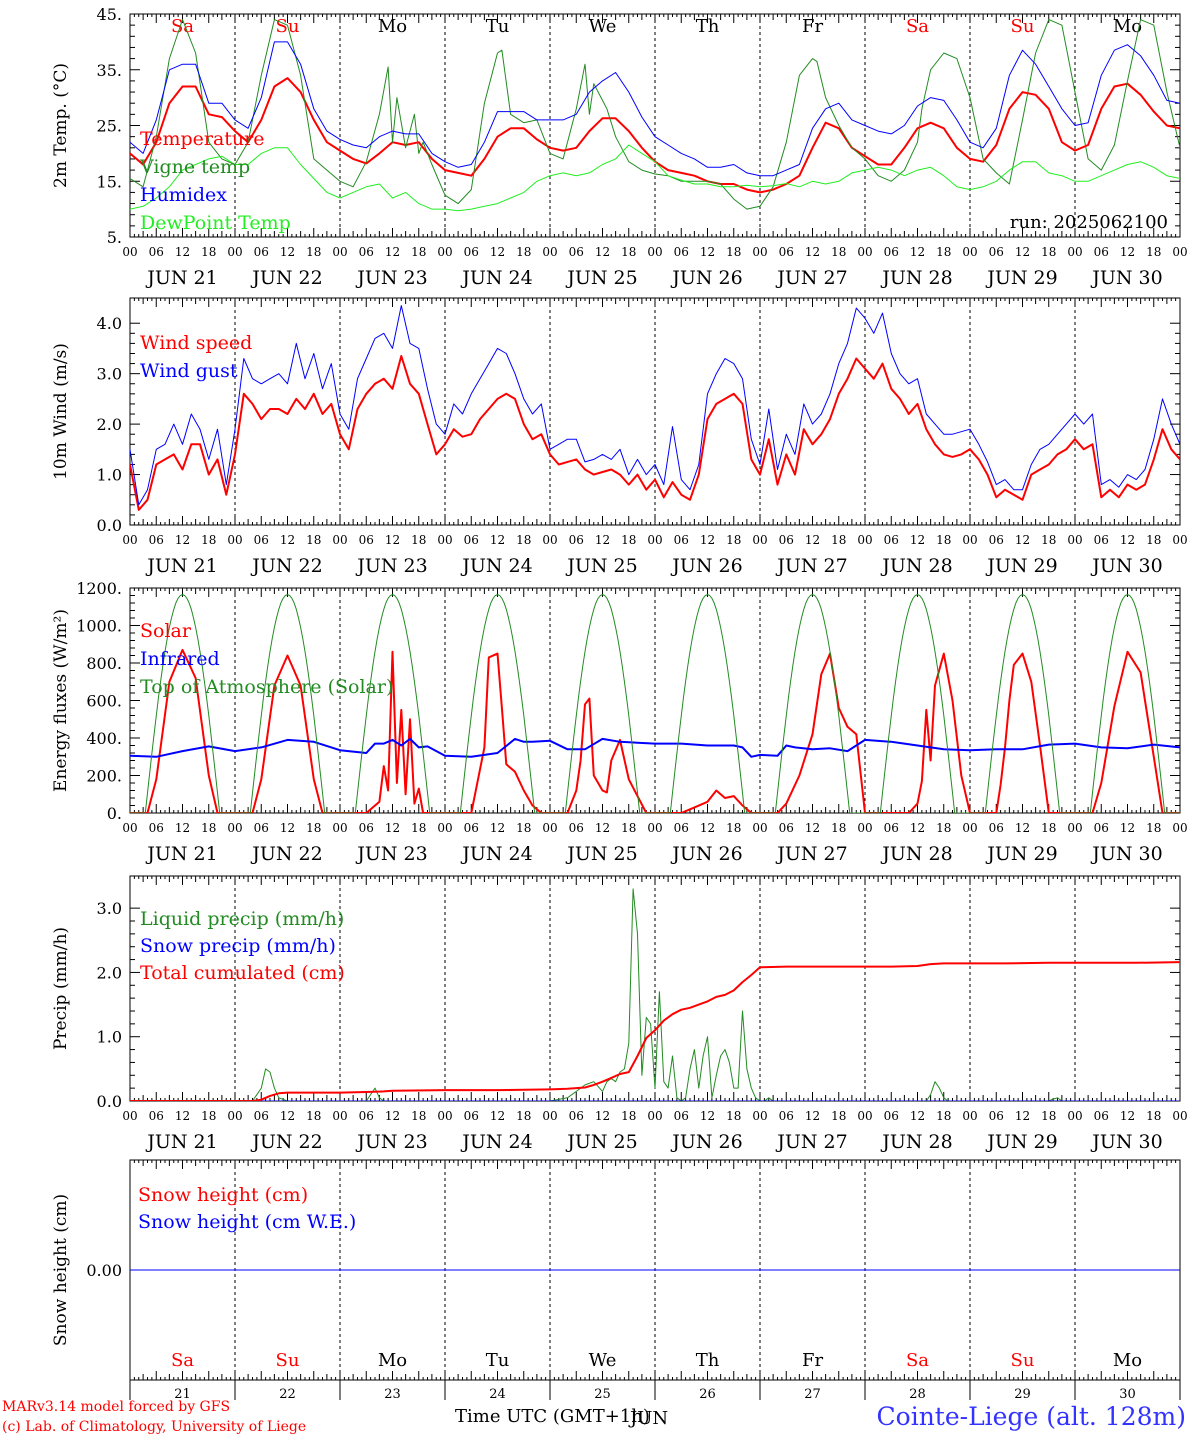  Describe the element at coordinates (104, 738) in the screenshot. I see `y-tick-label: 400.` at that location.